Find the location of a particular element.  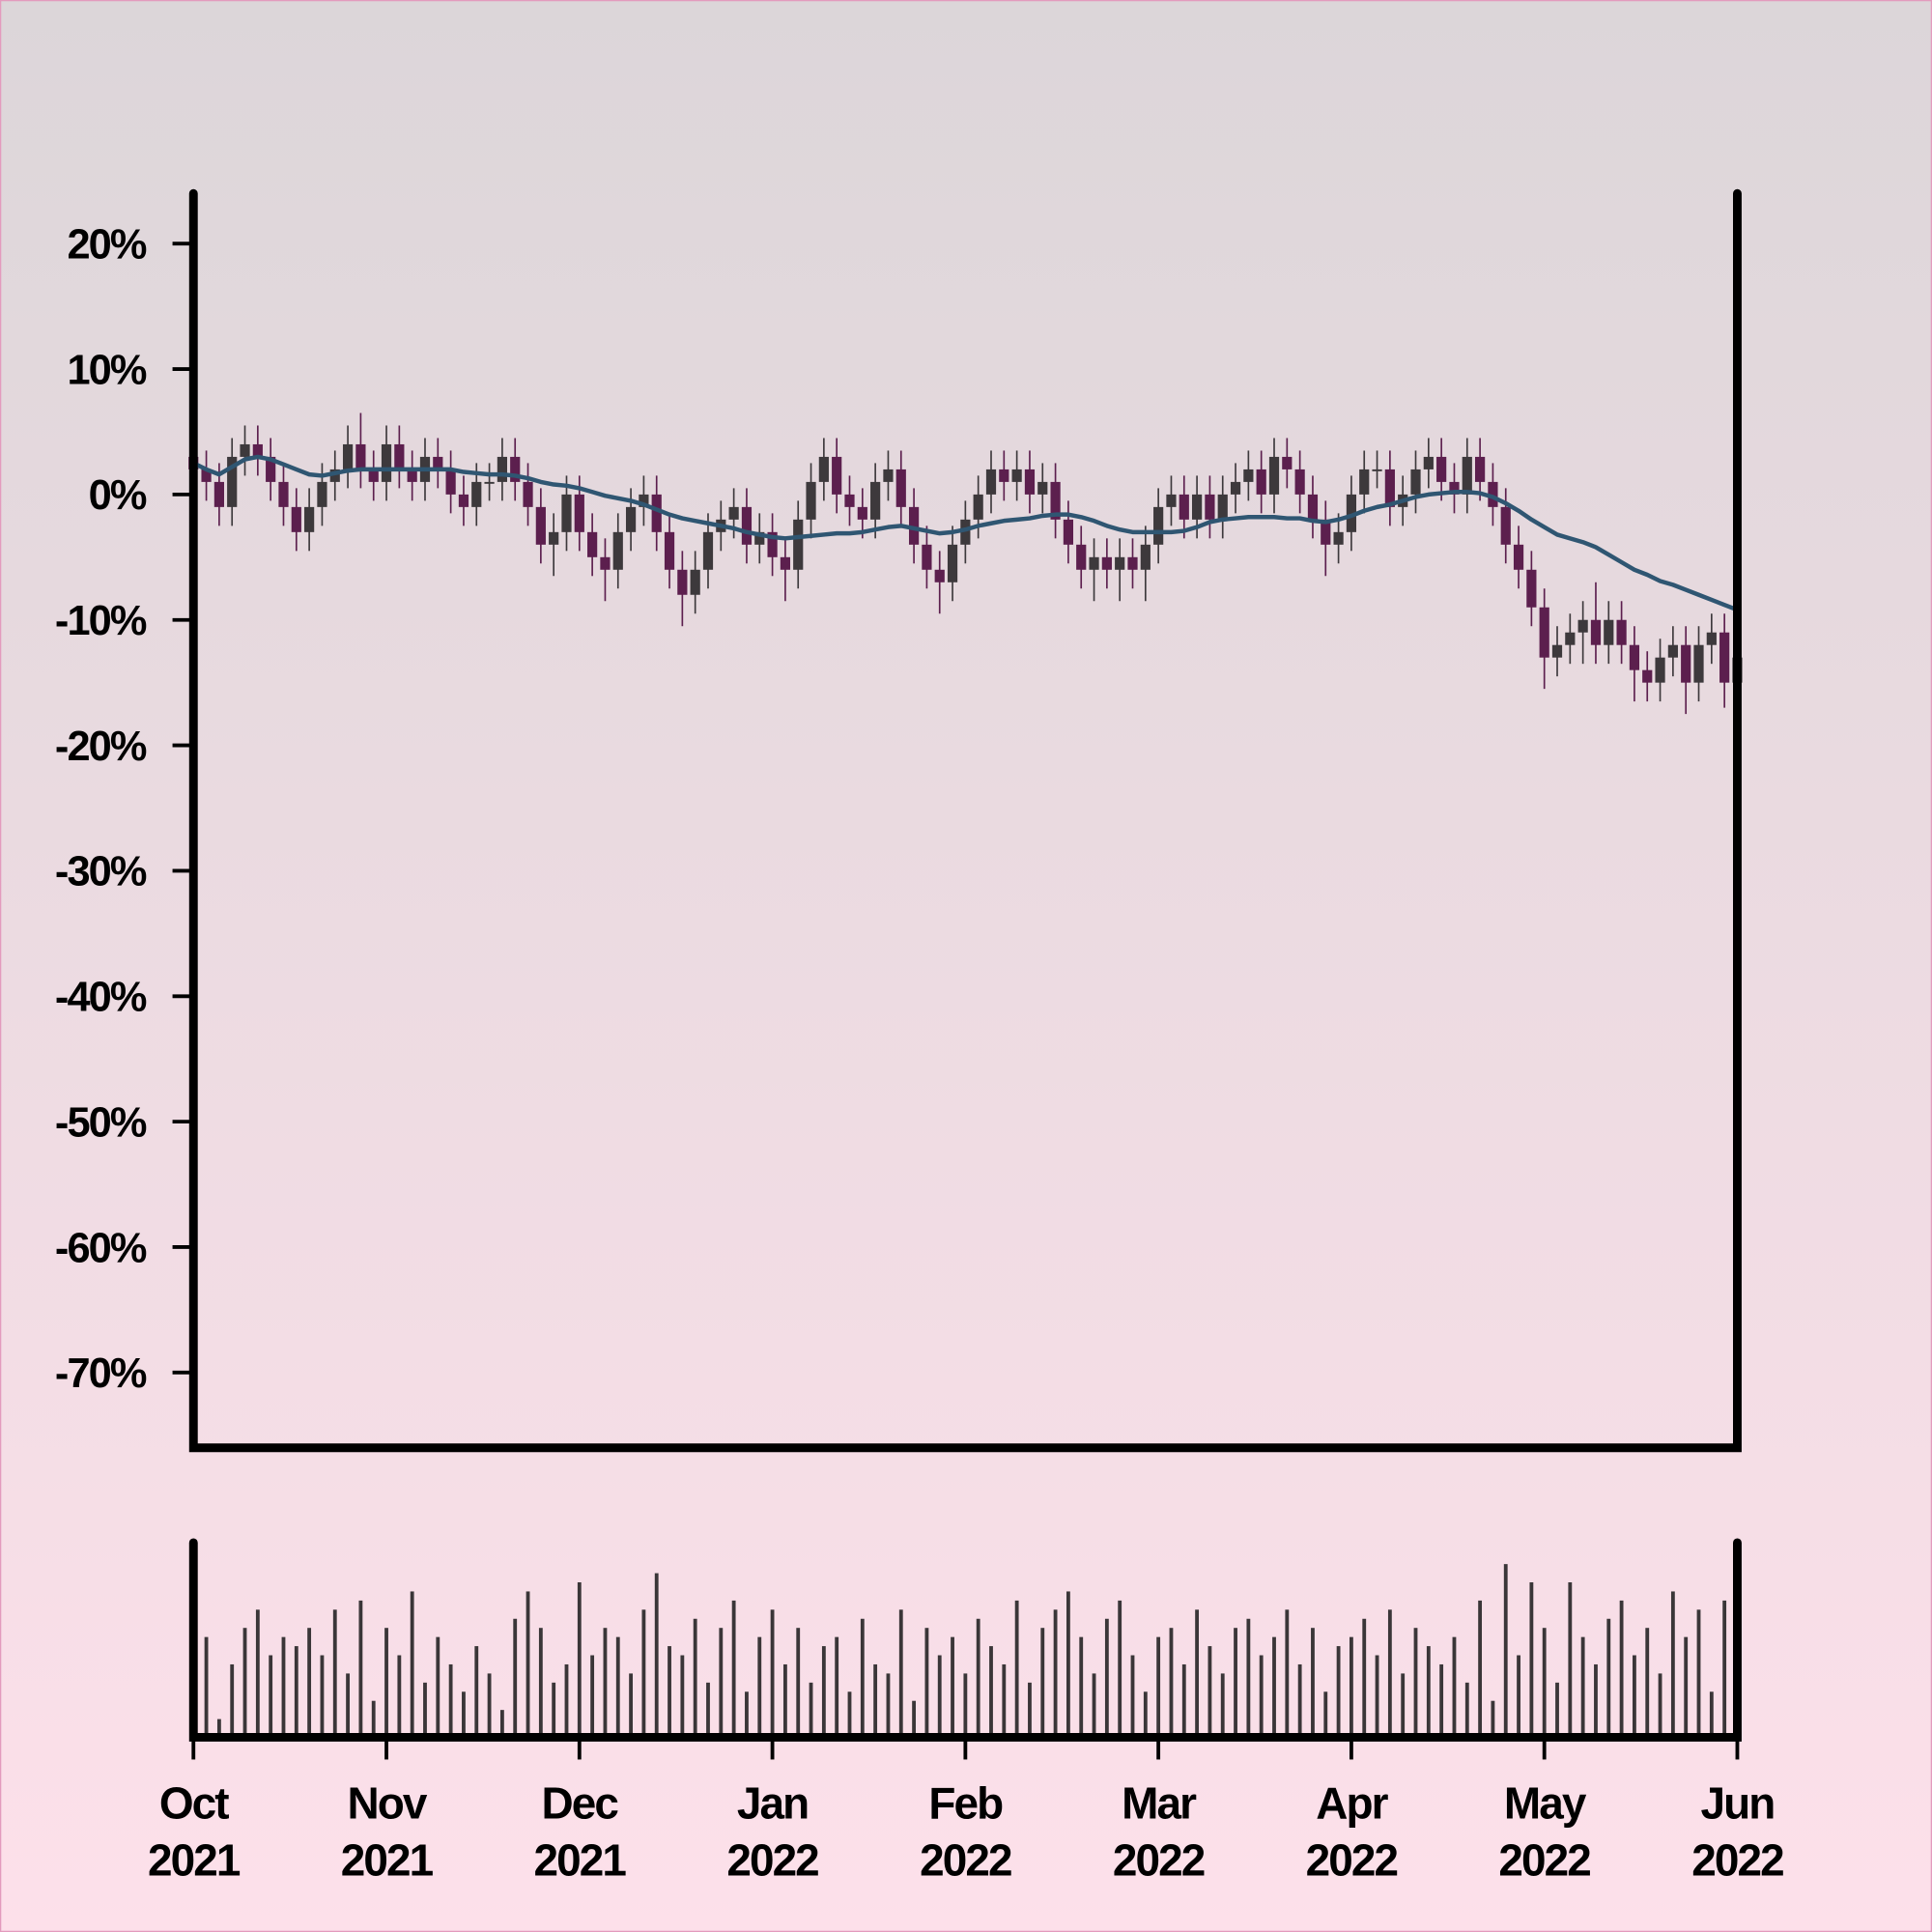

x-tick-label: Jan is located at coordinates (772, 1803).